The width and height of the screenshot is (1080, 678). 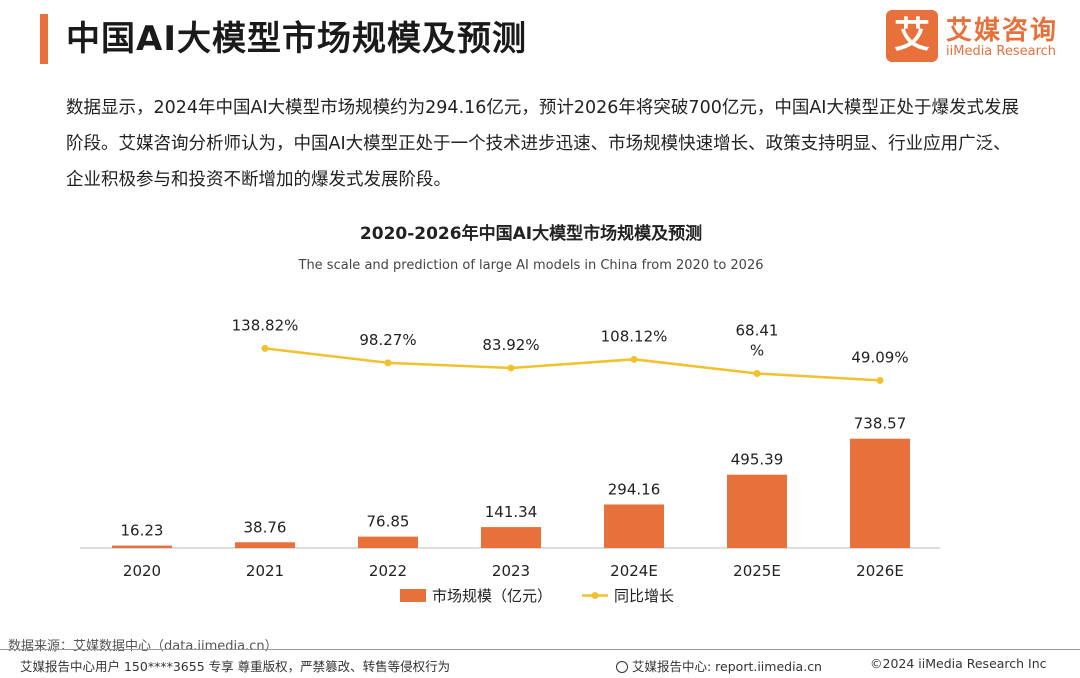 What do you see at coordinates (265, 527) in the screenshot?
I see `bar-value-label: 38.76` at bounding box center [265, 527].